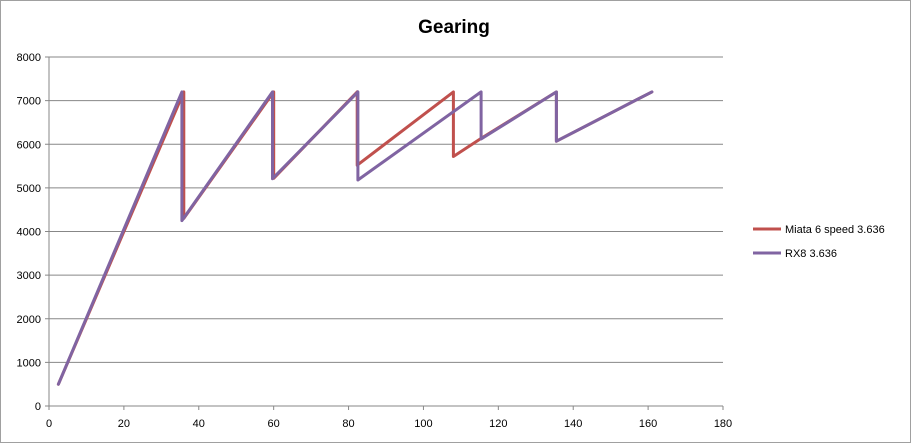 This screenshot has height=443, width=911. I want to click on y-tick-label-7000: 7000, so click(29, 102).